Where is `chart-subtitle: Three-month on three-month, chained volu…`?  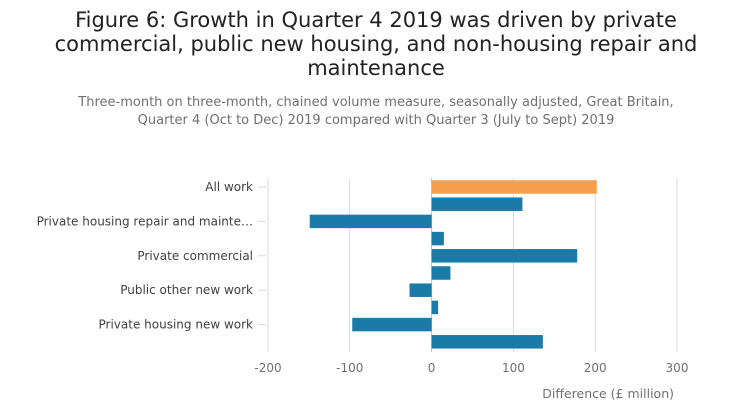
chart-subtitle: Three-month on three-month, chained volu… is located at coordinates (376, 112).